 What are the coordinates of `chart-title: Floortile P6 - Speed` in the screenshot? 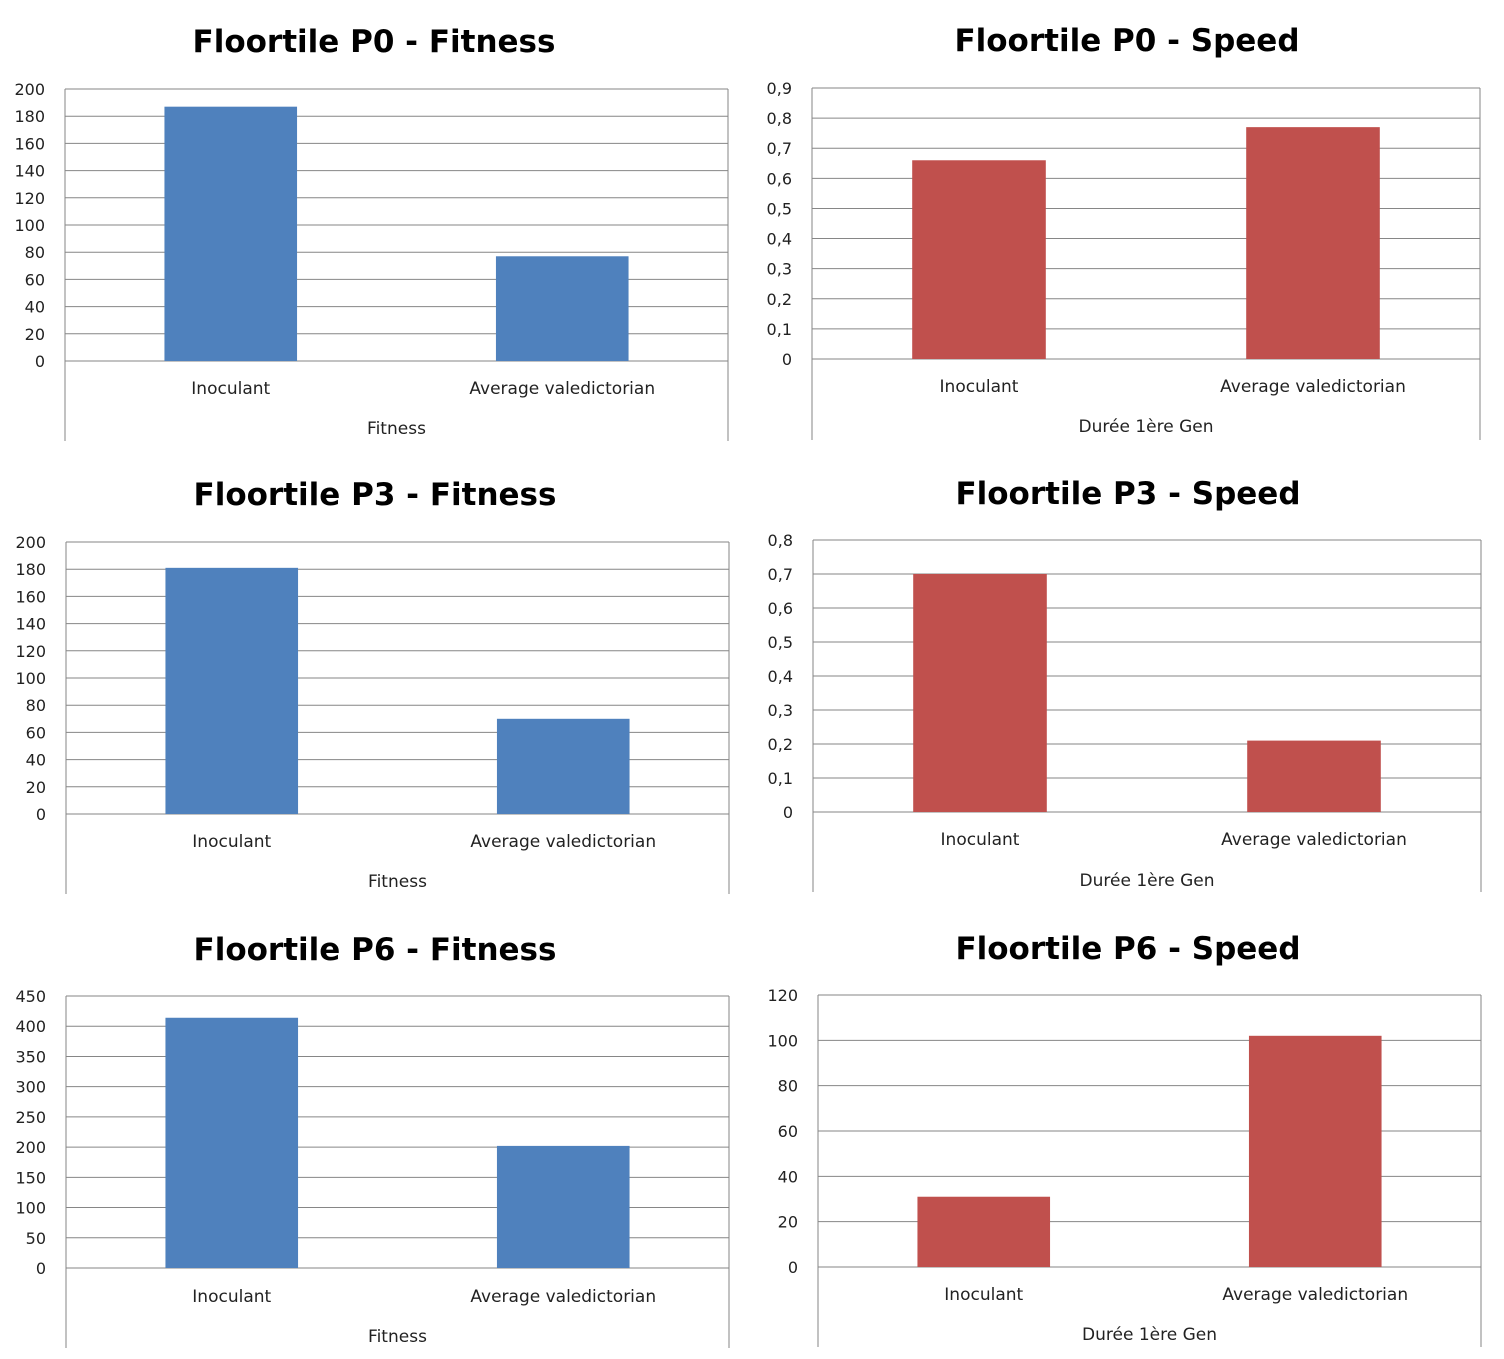 It's located at (1127, 949).